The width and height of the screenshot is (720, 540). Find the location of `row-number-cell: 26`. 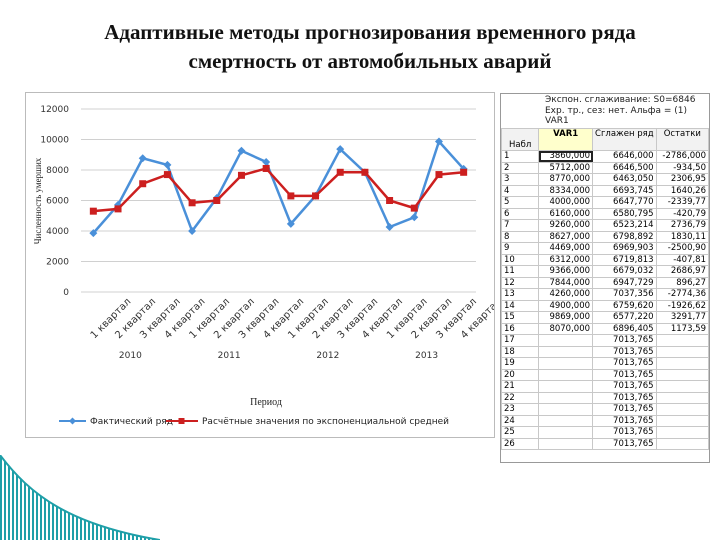

row-number-cell: 26 is located at coordinates (520, 443).